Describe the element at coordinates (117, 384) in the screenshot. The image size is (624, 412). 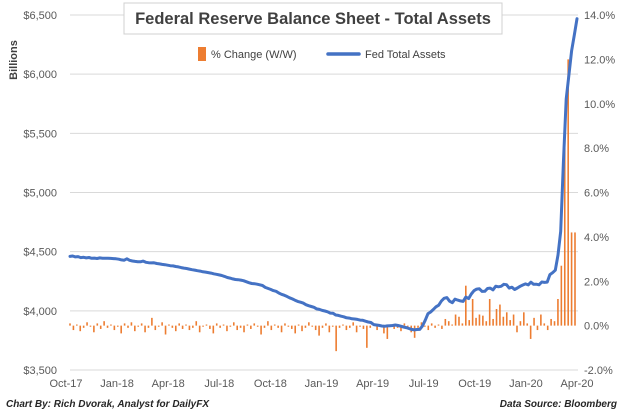
I see `x-tick-label: Jan-18` at that location.